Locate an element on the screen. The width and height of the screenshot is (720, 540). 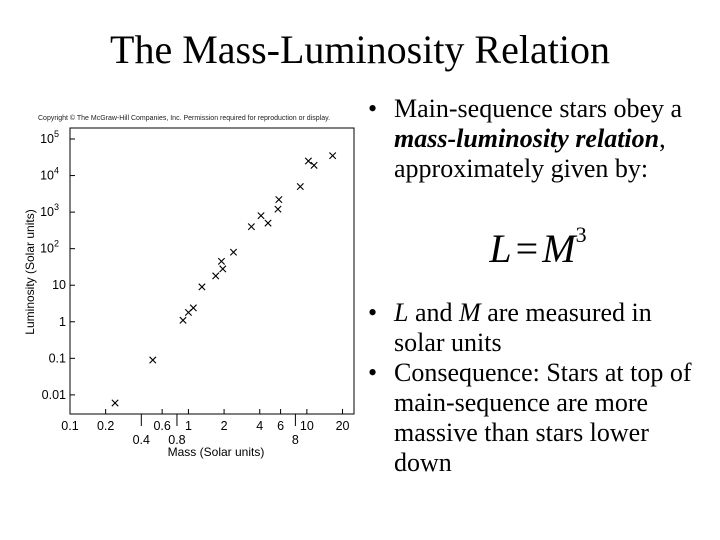
formula-rhs: M is located at coordinates (559, 248).